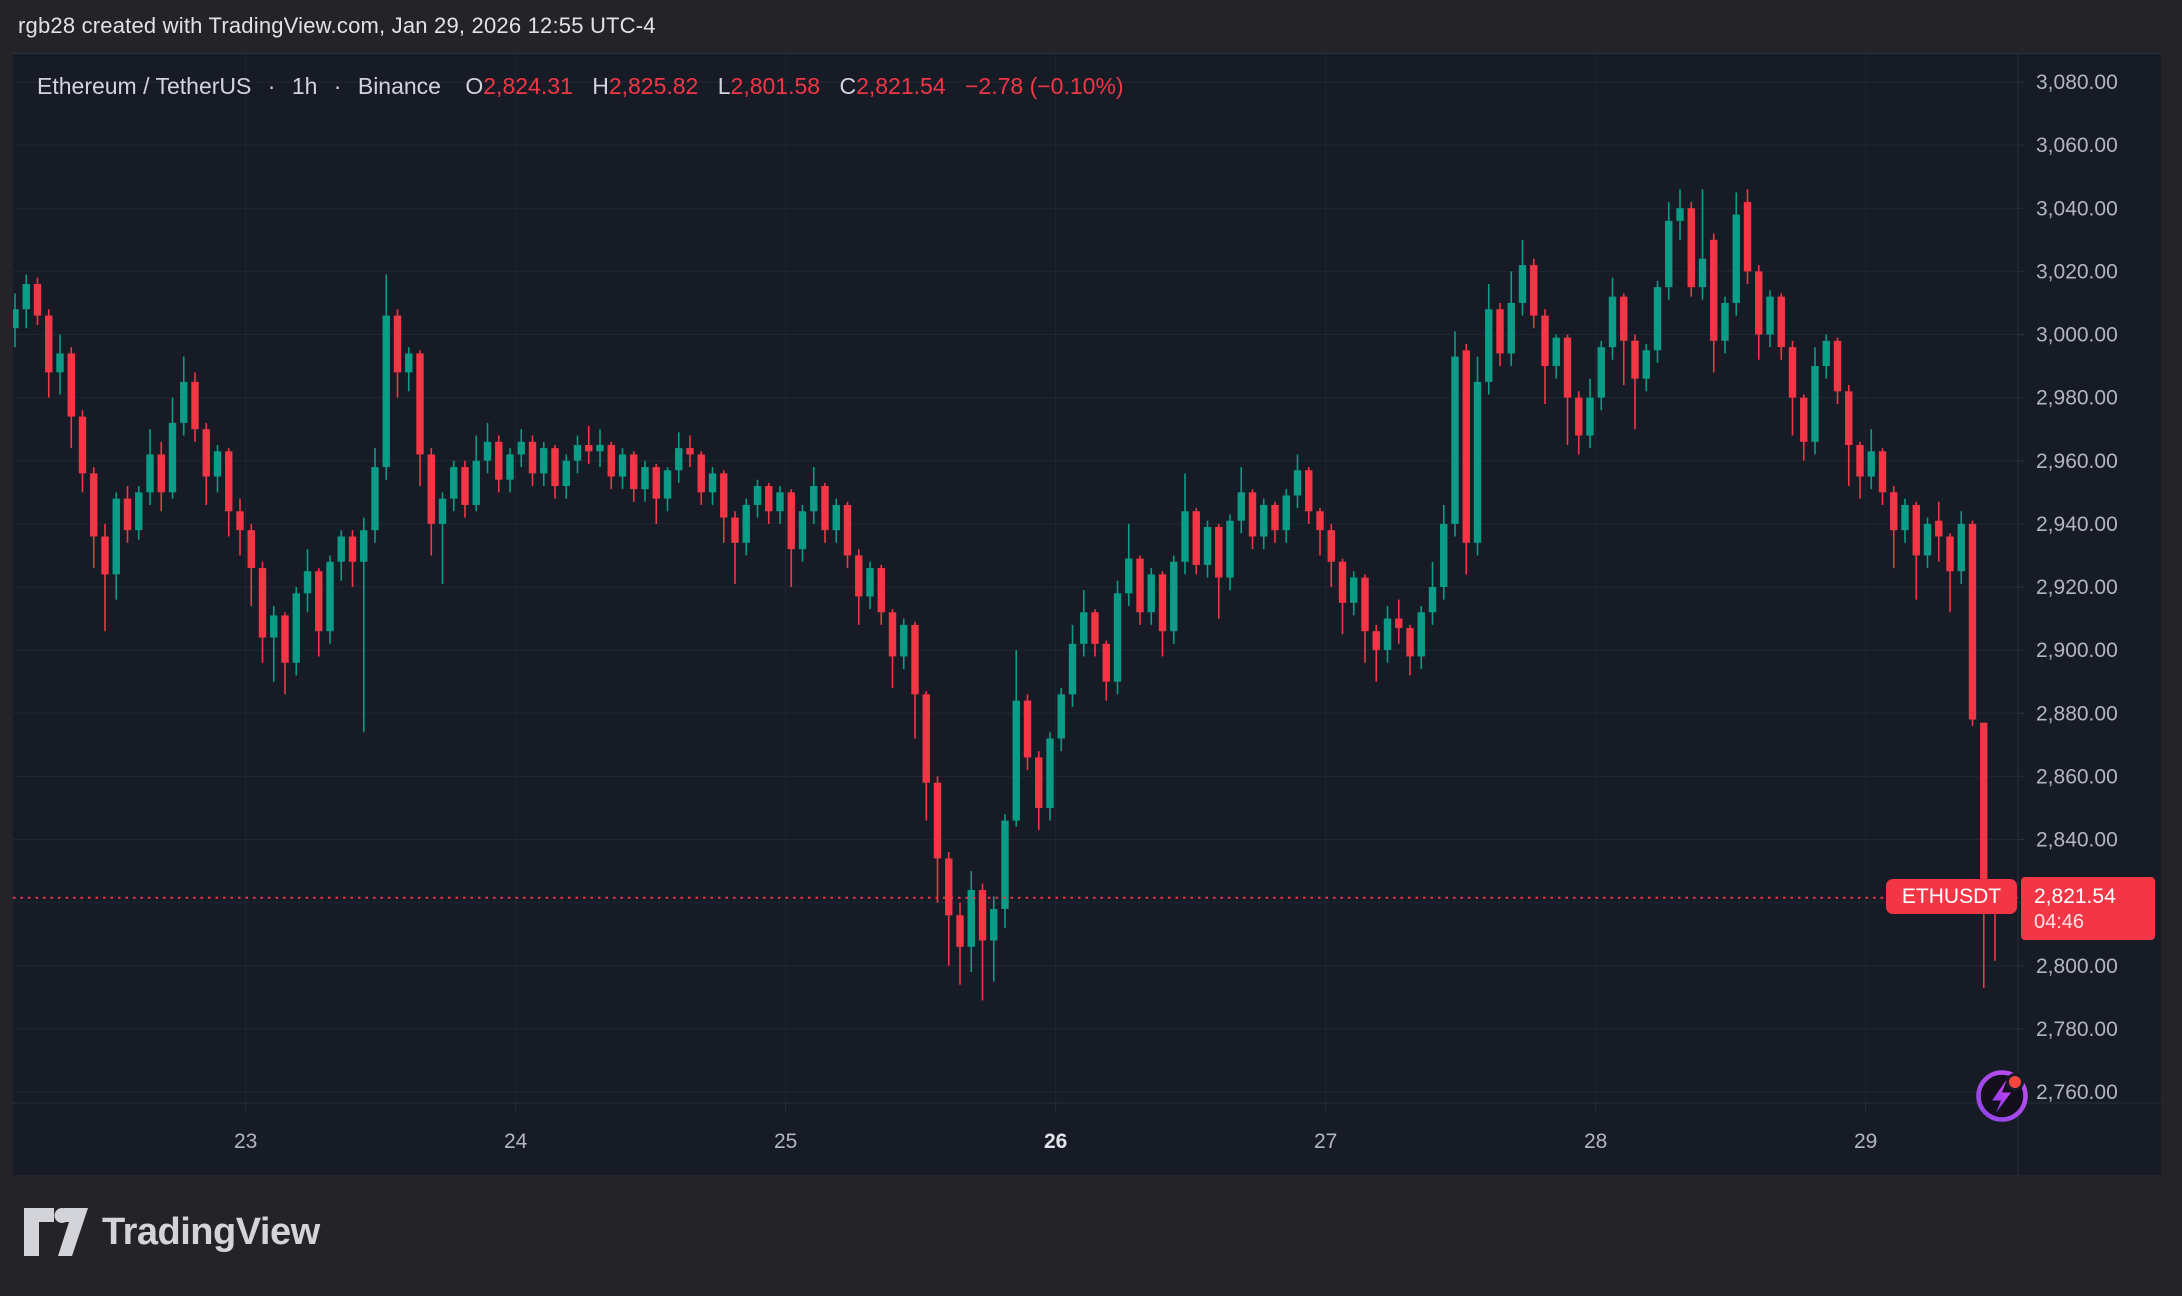 The width and height of the screenshot is (2182, 1296). What do you see at coordinates (2089, 614) in the screenshot?
I see `price-scale` at bounding box center [2089, 614].